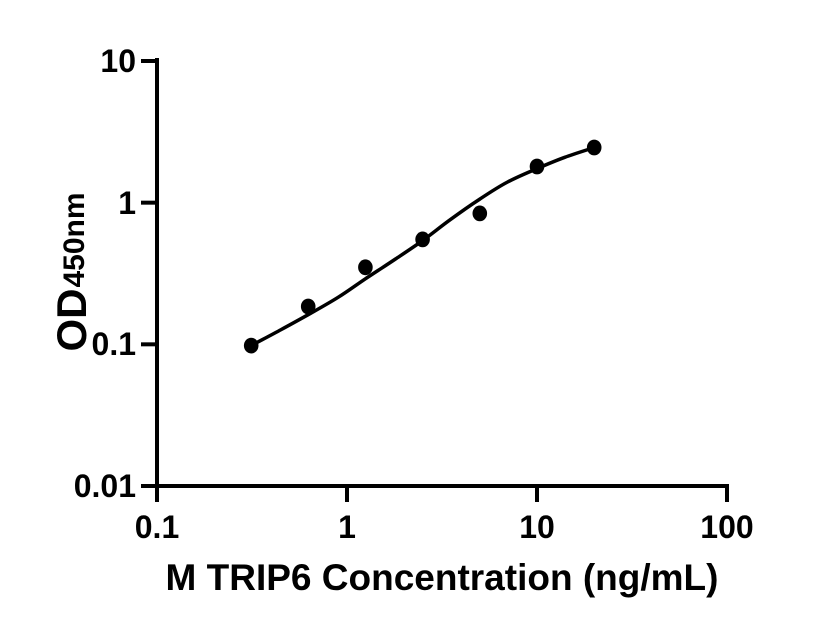  What do you see at coordinates (104, 486) in the screenshot?
I see `y-tick-label: 0.01` at bounding box center [104, 486].